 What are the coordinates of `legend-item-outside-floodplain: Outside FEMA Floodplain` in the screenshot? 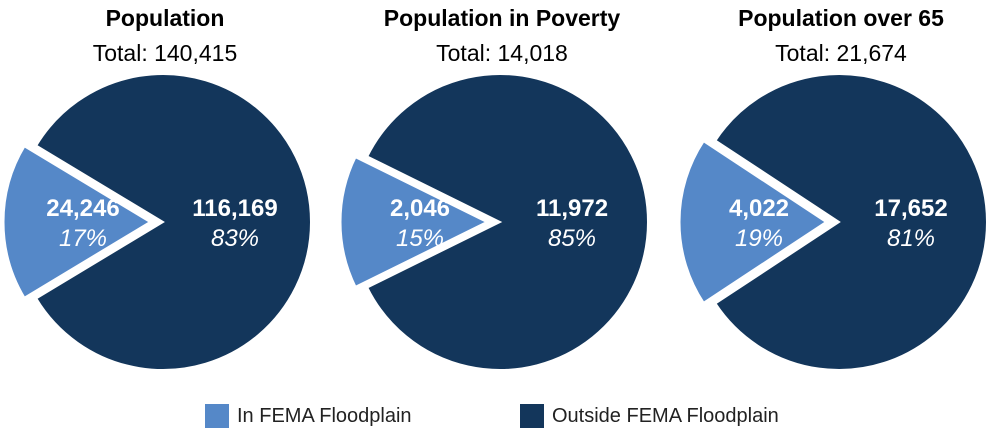 It's located at (649, 416).